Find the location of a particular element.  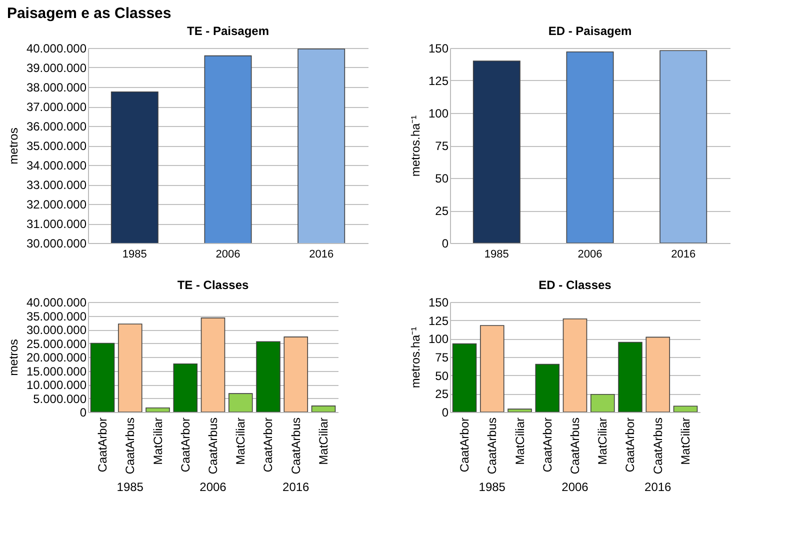

y-tick-label: 39.000.000 is located at coordinates (56, 68).